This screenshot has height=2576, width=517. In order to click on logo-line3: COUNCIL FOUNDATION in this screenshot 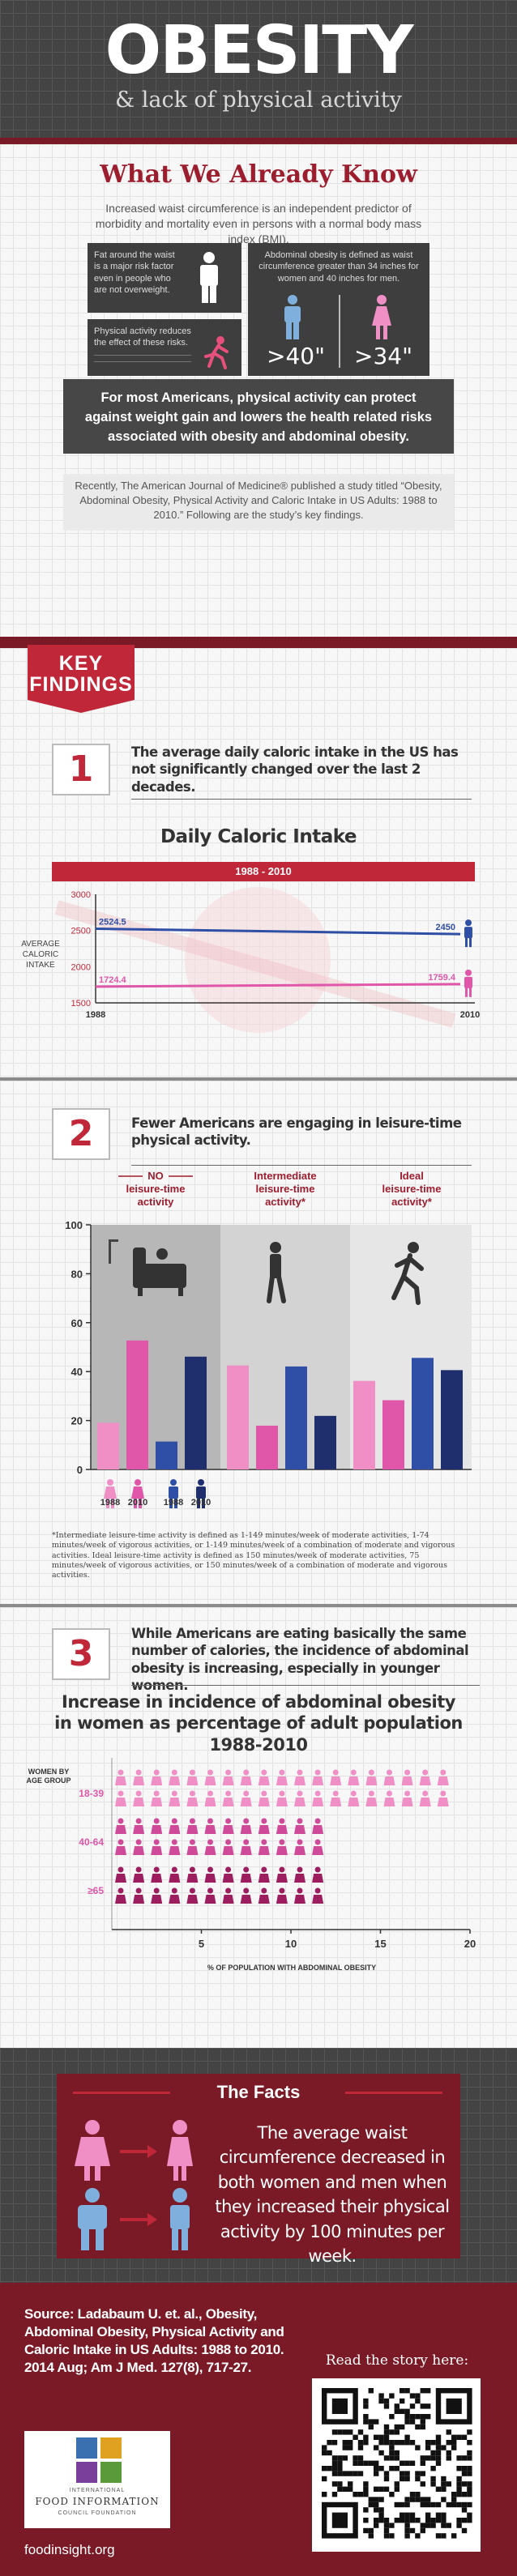, I will do `click(97, 2513)`.